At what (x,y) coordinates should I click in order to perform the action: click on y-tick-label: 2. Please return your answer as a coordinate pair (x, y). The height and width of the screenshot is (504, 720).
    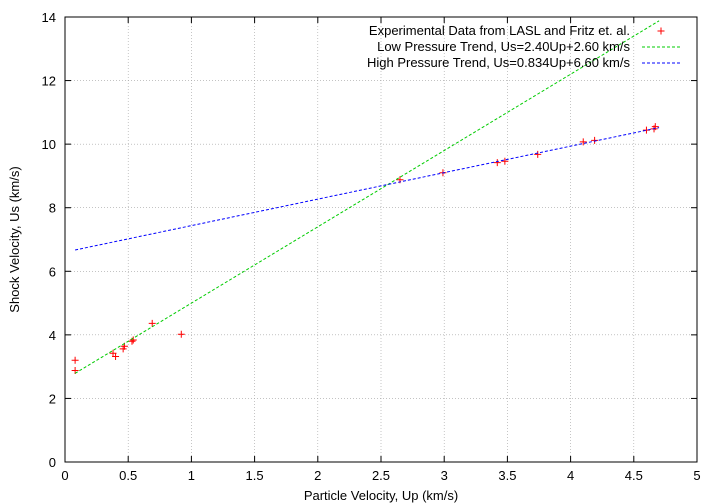
    Looking at the image, I should click on (52, 398).